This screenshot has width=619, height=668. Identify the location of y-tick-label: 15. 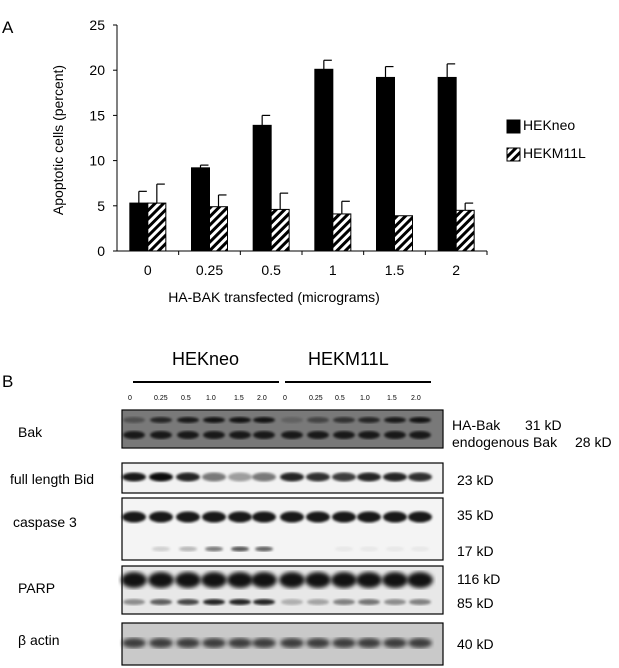
(97, 115).